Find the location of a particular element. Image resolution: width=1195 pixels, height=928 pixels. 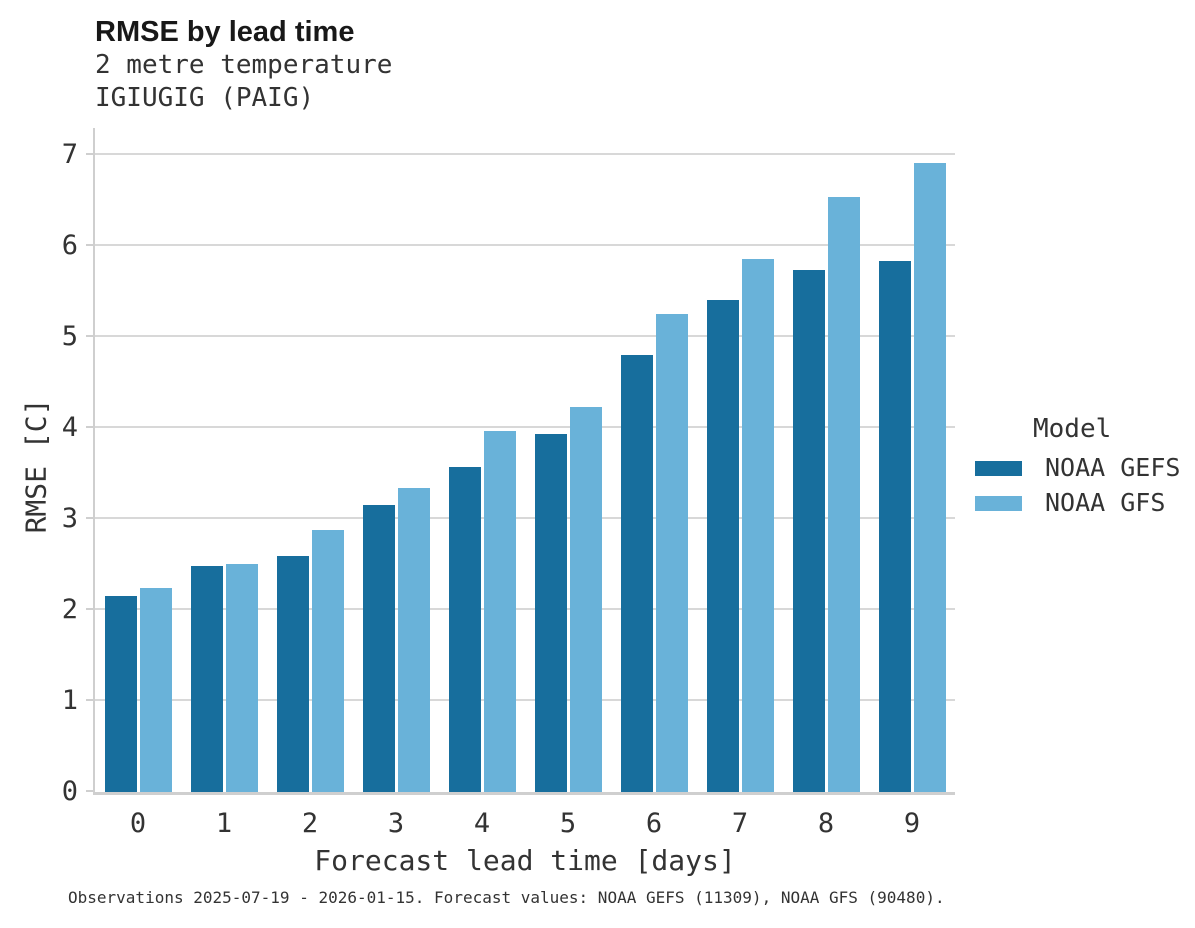

chart-subtitle: 2 metre temperature IGIUGIG (PAIG) is located at coordinates (243, 82).